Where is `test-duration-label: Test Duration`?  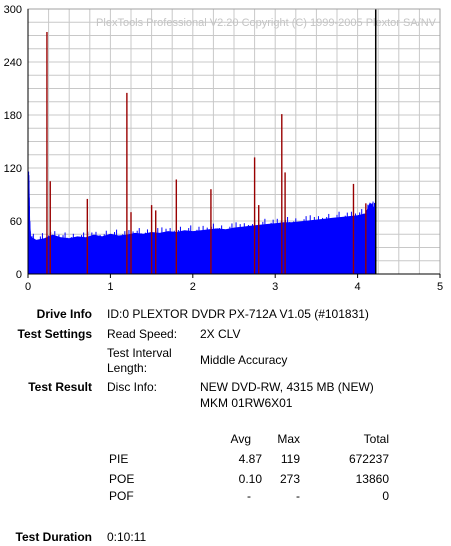 test-duration-label: Test Duration is located at coordinates (53, 537).